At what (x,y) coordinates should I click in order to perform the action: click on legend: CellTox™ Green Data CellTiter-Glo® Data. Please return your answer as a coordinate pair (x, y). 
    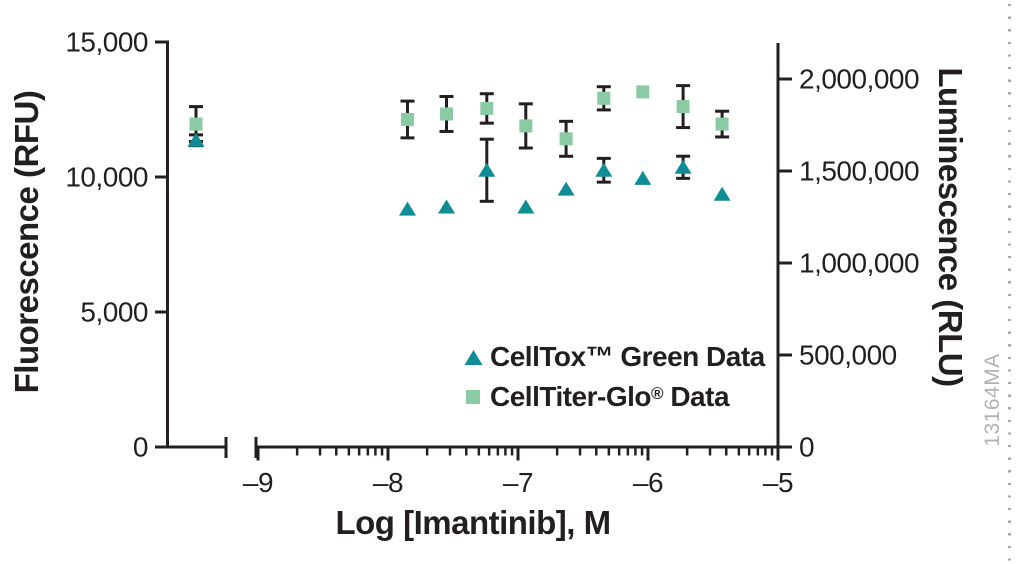
    Looking at the image, I should click on (611, 377).